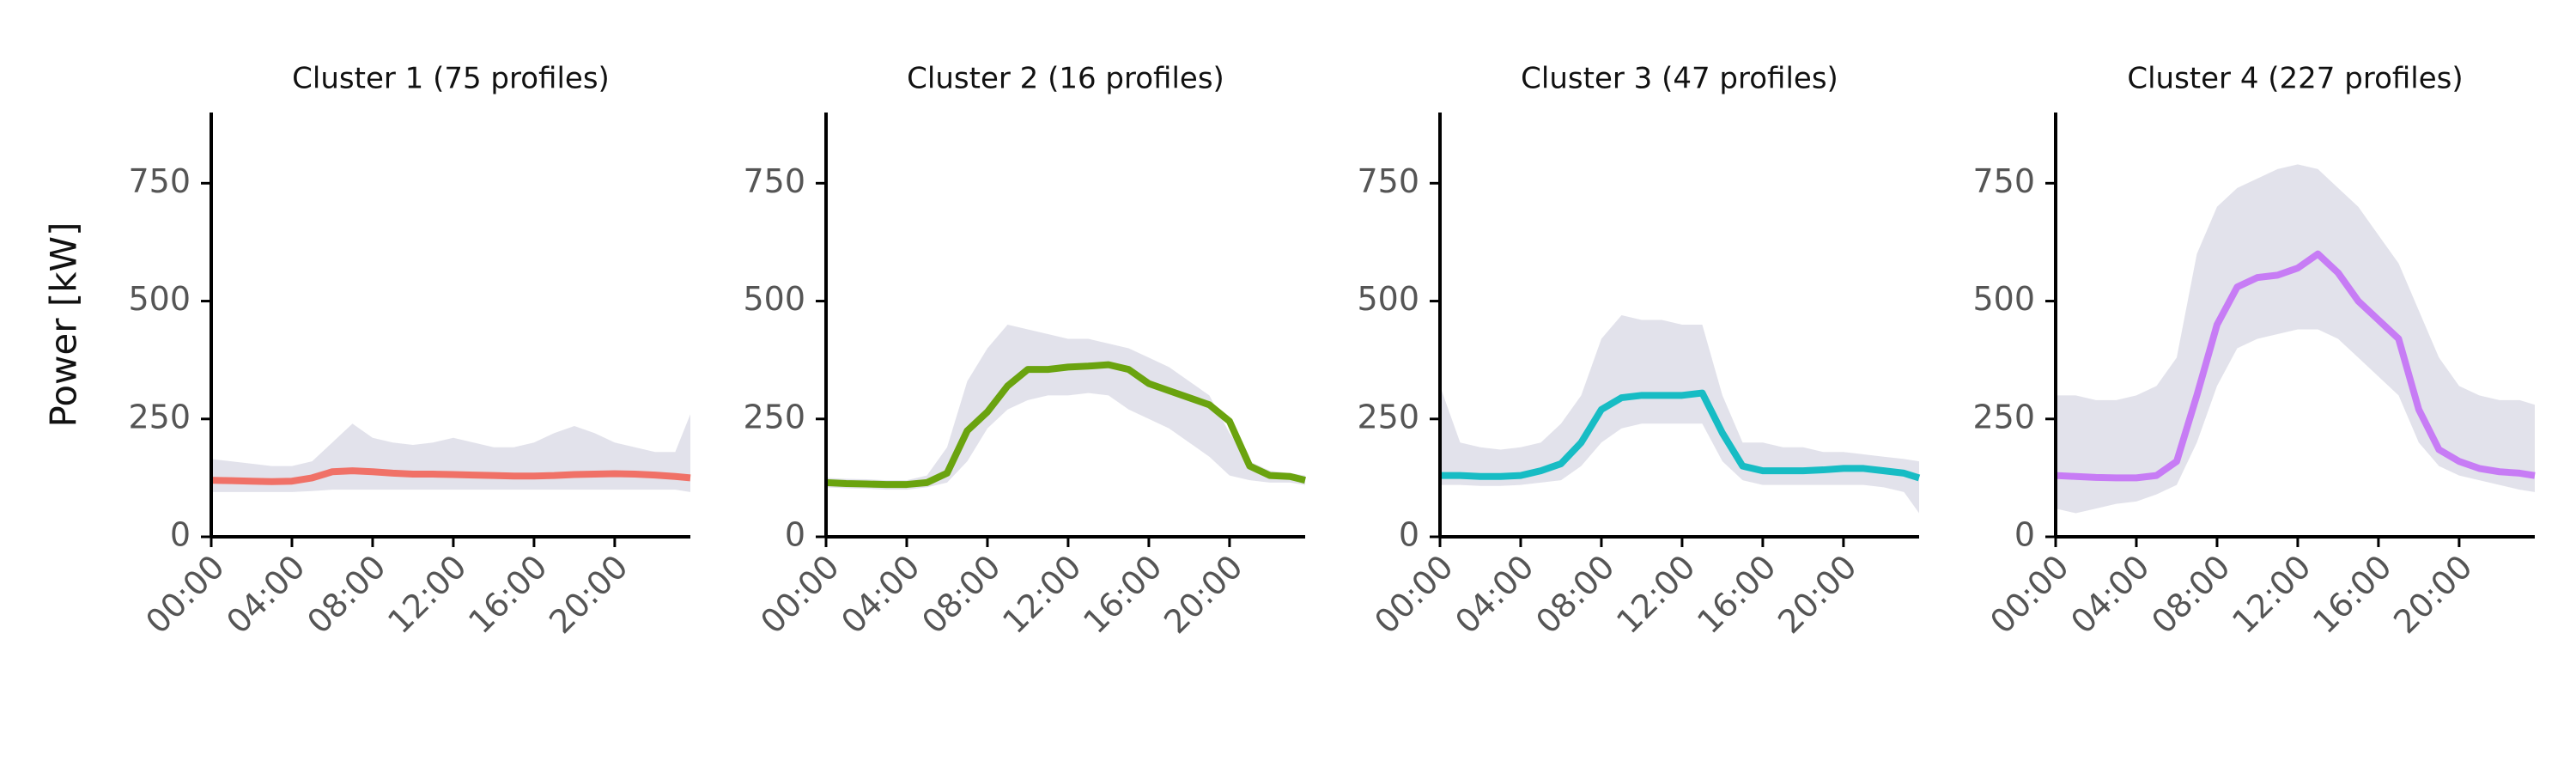 The image size is (2576, 773). I want to click on chart-title: Cluster 1 (75 profiles), so click(451, 79).